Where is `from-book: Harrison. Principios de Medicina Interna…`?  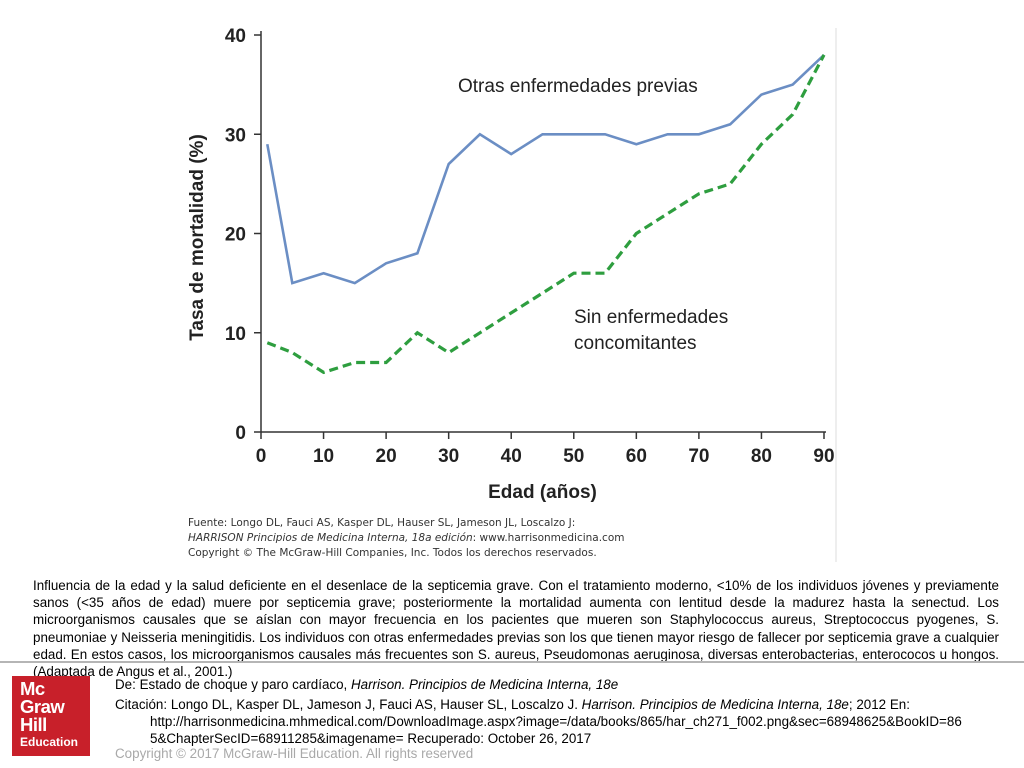 from-book: Harrison. Principios de Medicina Interna… is located at coordinates (484, 684).